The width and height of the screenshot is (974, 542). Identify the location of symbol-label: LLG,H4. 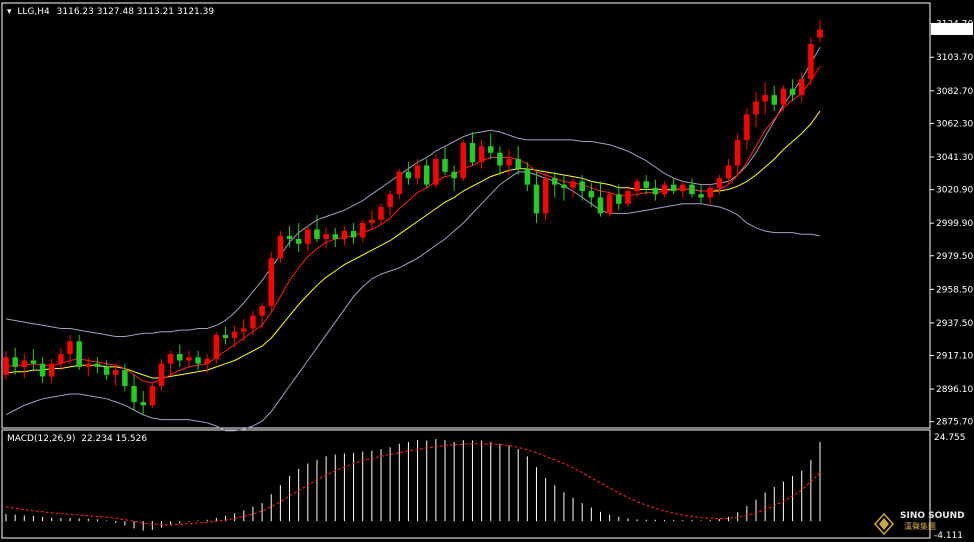
(33, 12).